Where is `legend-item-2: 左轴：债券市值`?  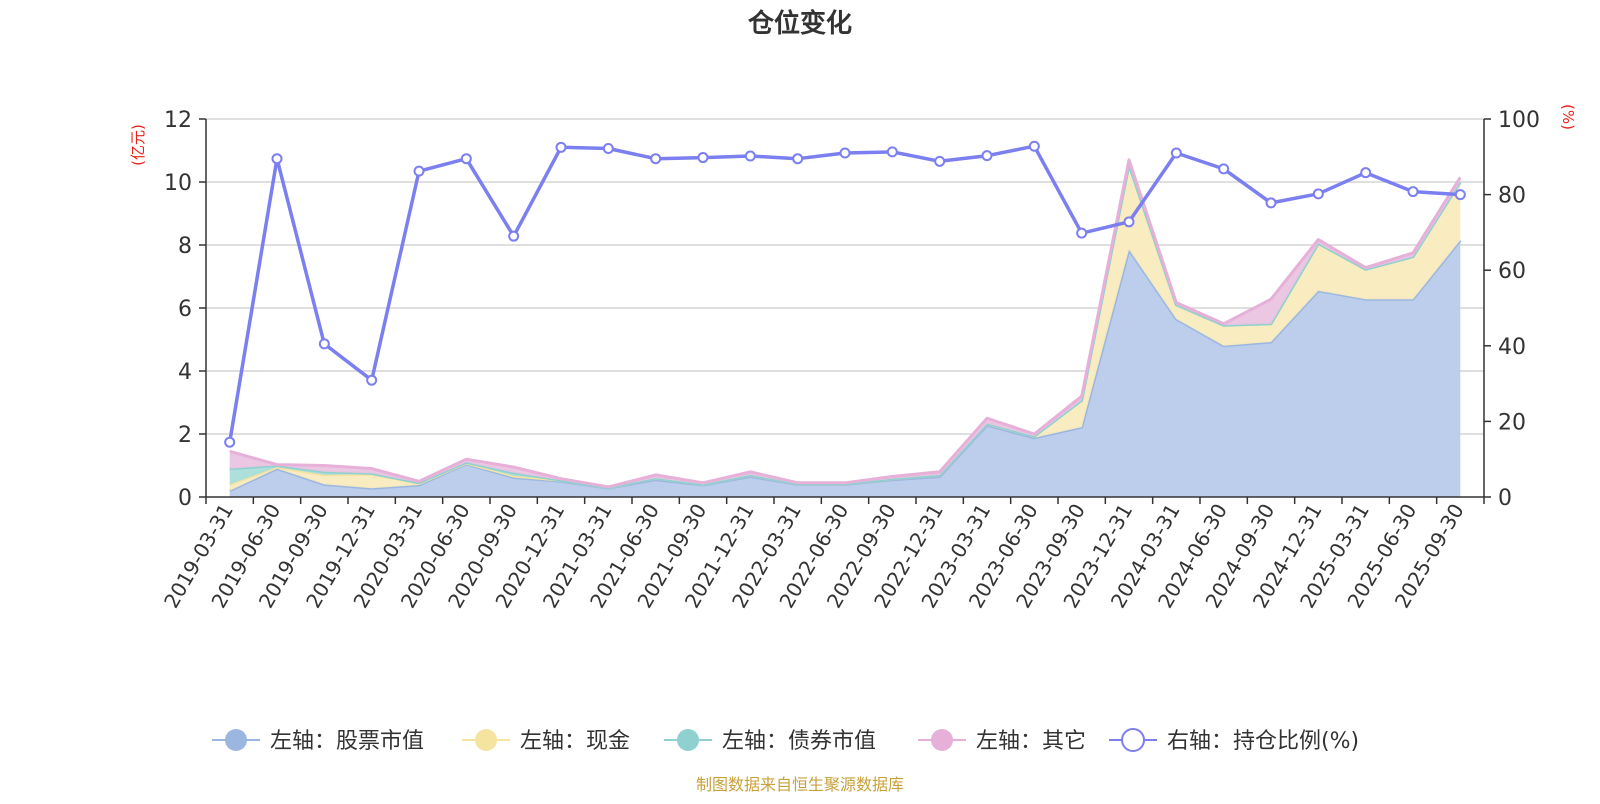
legend-item-2: 左轴：债券市值 is located at coordinates (770, 741).